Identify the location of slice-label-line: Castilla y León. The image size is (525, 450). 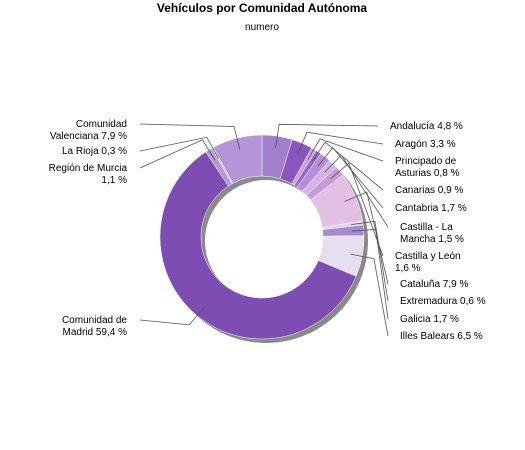
(428, 256).